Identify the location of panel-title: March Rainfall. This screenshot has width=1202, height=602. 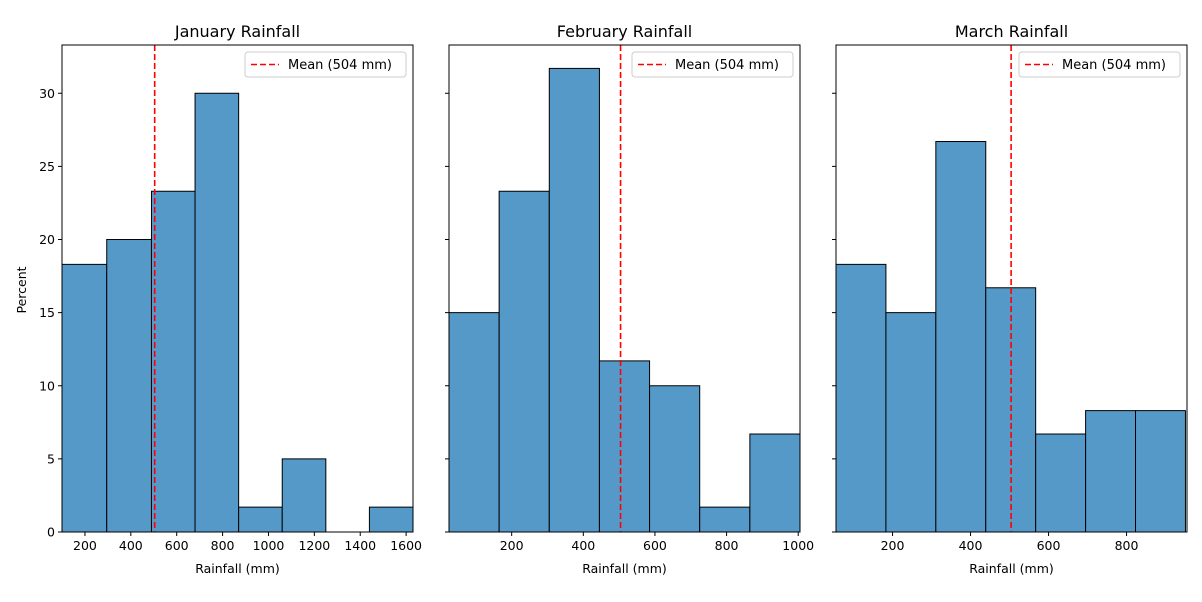
(1011, 31).